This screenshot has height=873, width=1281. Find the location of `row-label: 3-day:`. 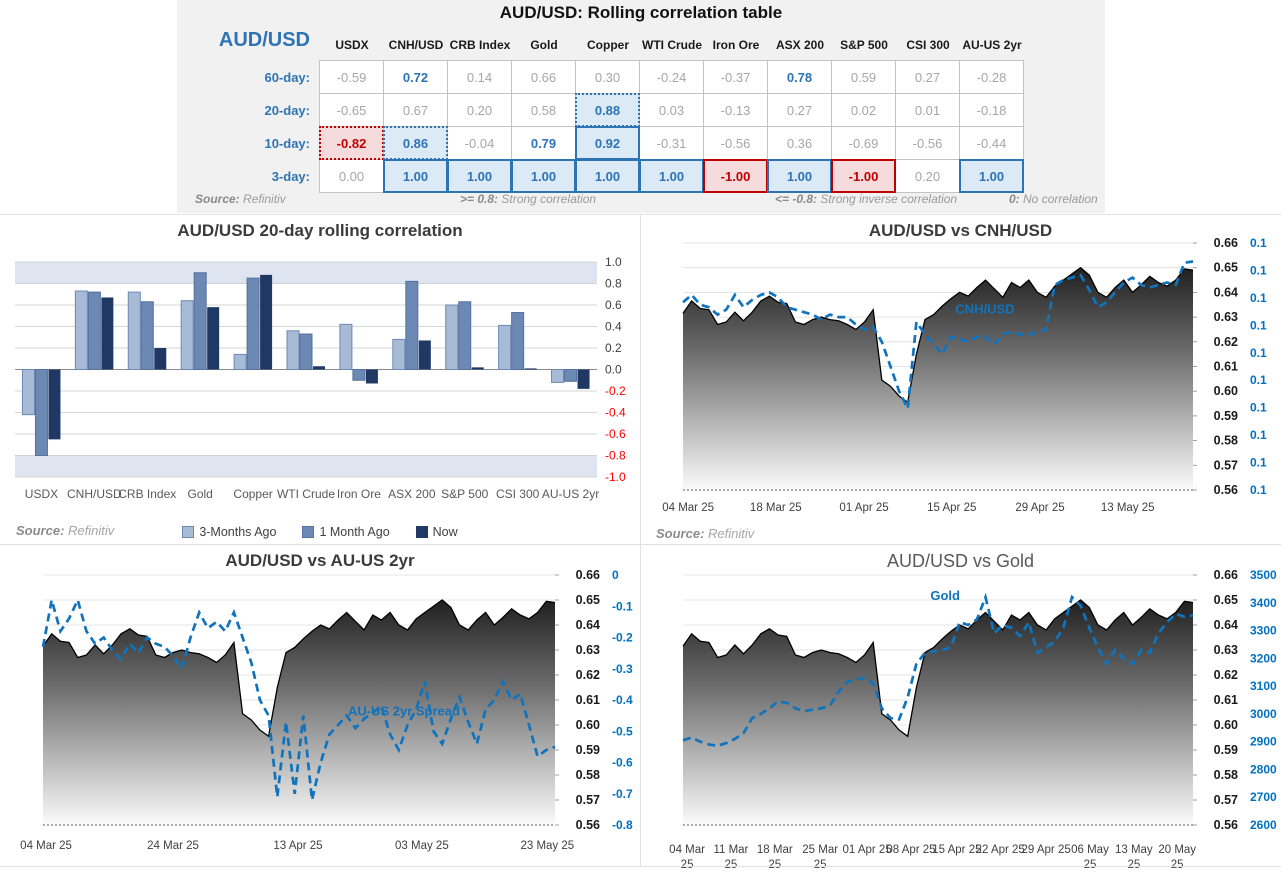

row-label: 3-day: is located at coordinates (290, 176).